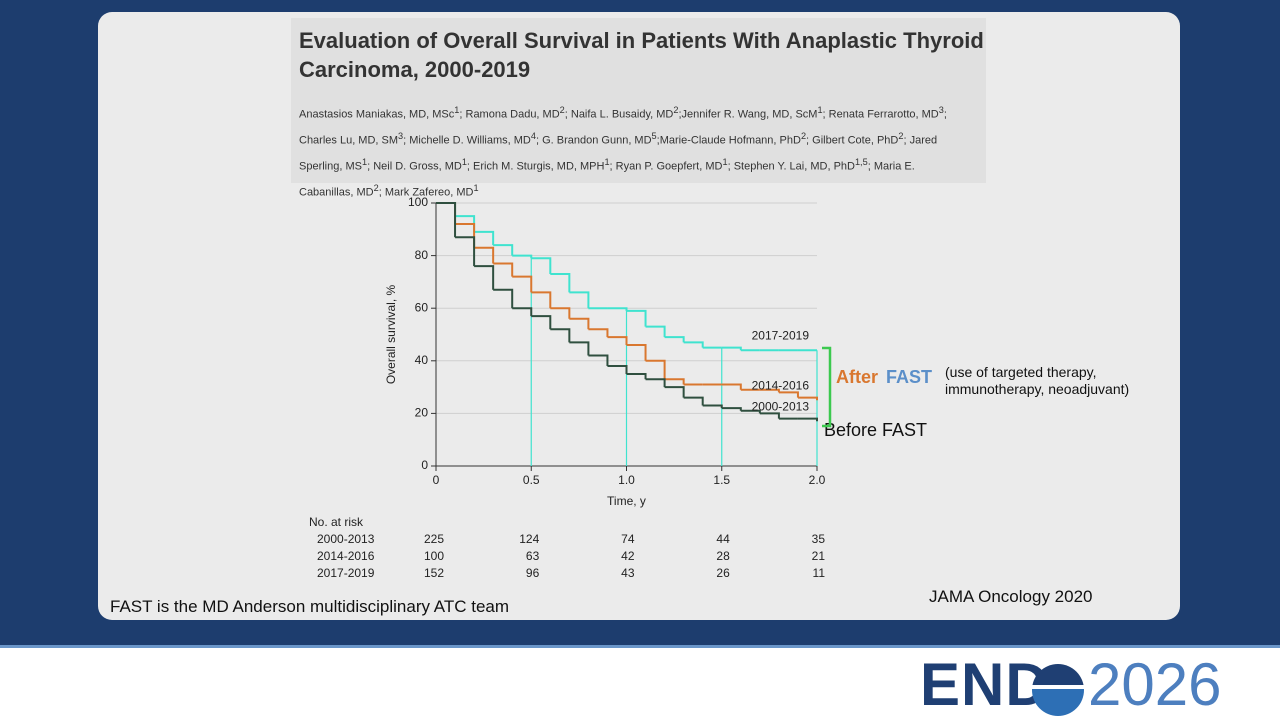  I want to click on x-tick-label: 1.5, so click(721, 480).